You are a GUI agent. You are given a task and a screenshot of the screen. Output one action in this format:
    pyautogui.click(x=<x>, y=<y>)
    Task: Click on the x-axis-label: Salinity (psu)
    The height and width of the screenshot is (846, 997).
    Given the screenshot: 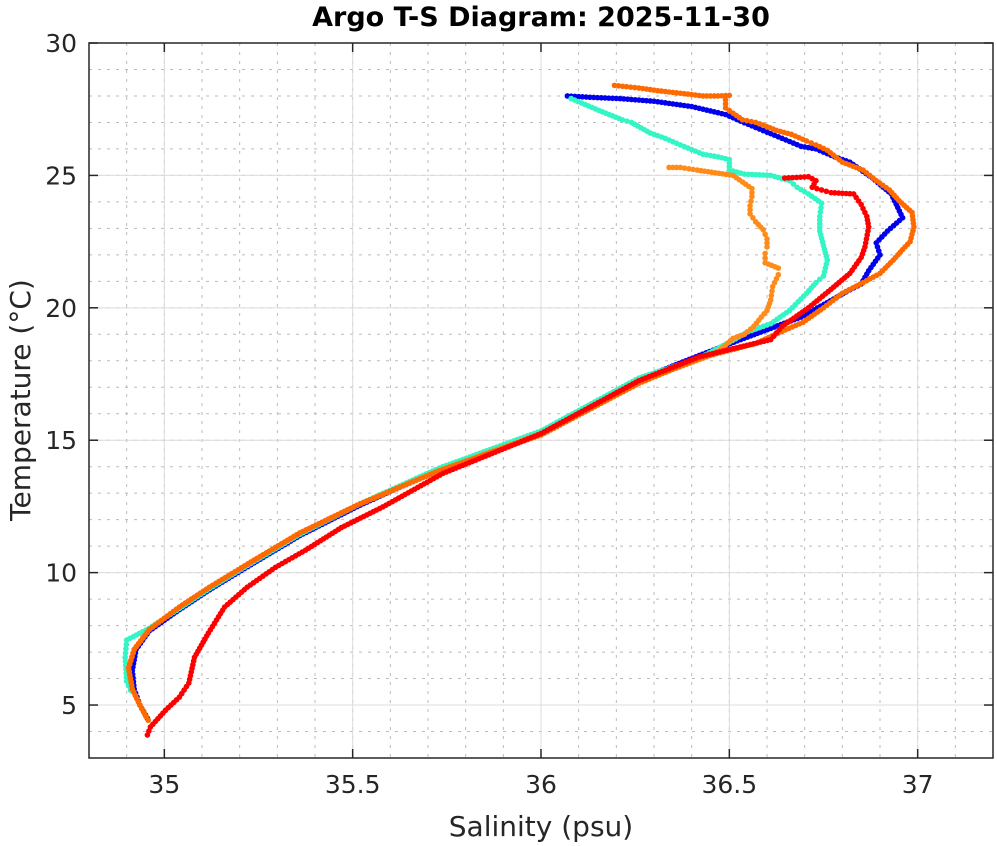 What is the action you would take?
    pyautogui.click(x=541, y=826)
    